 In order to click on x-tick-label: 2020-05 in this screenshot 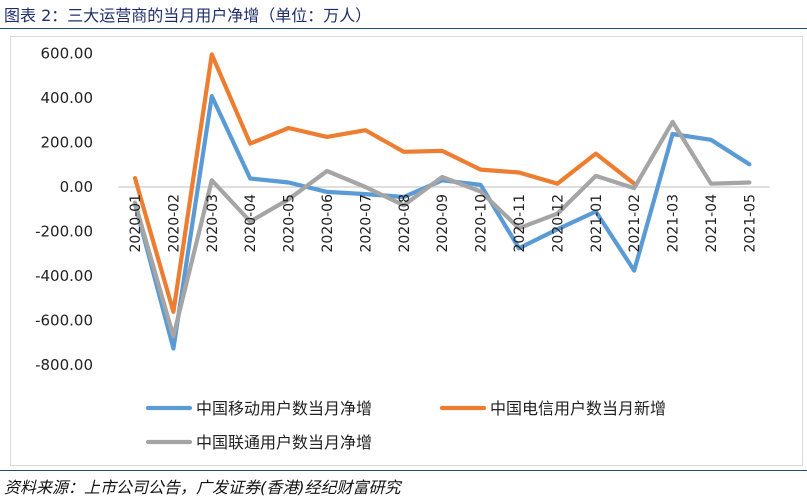, I will do `click(290, 223)`.